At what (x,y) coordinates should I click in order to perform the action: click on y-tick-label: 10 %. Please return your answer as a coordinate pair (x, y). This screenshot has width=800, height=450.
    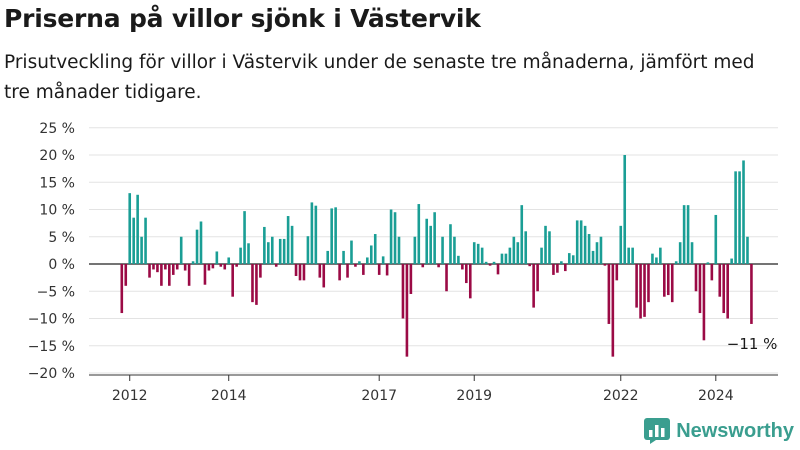
    Looking at the image, I should click on (57, 211).